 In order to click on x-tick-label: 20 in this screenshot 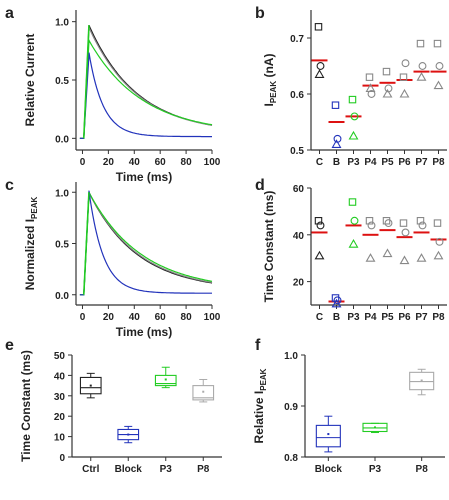, I will do `click(109, 317)`.